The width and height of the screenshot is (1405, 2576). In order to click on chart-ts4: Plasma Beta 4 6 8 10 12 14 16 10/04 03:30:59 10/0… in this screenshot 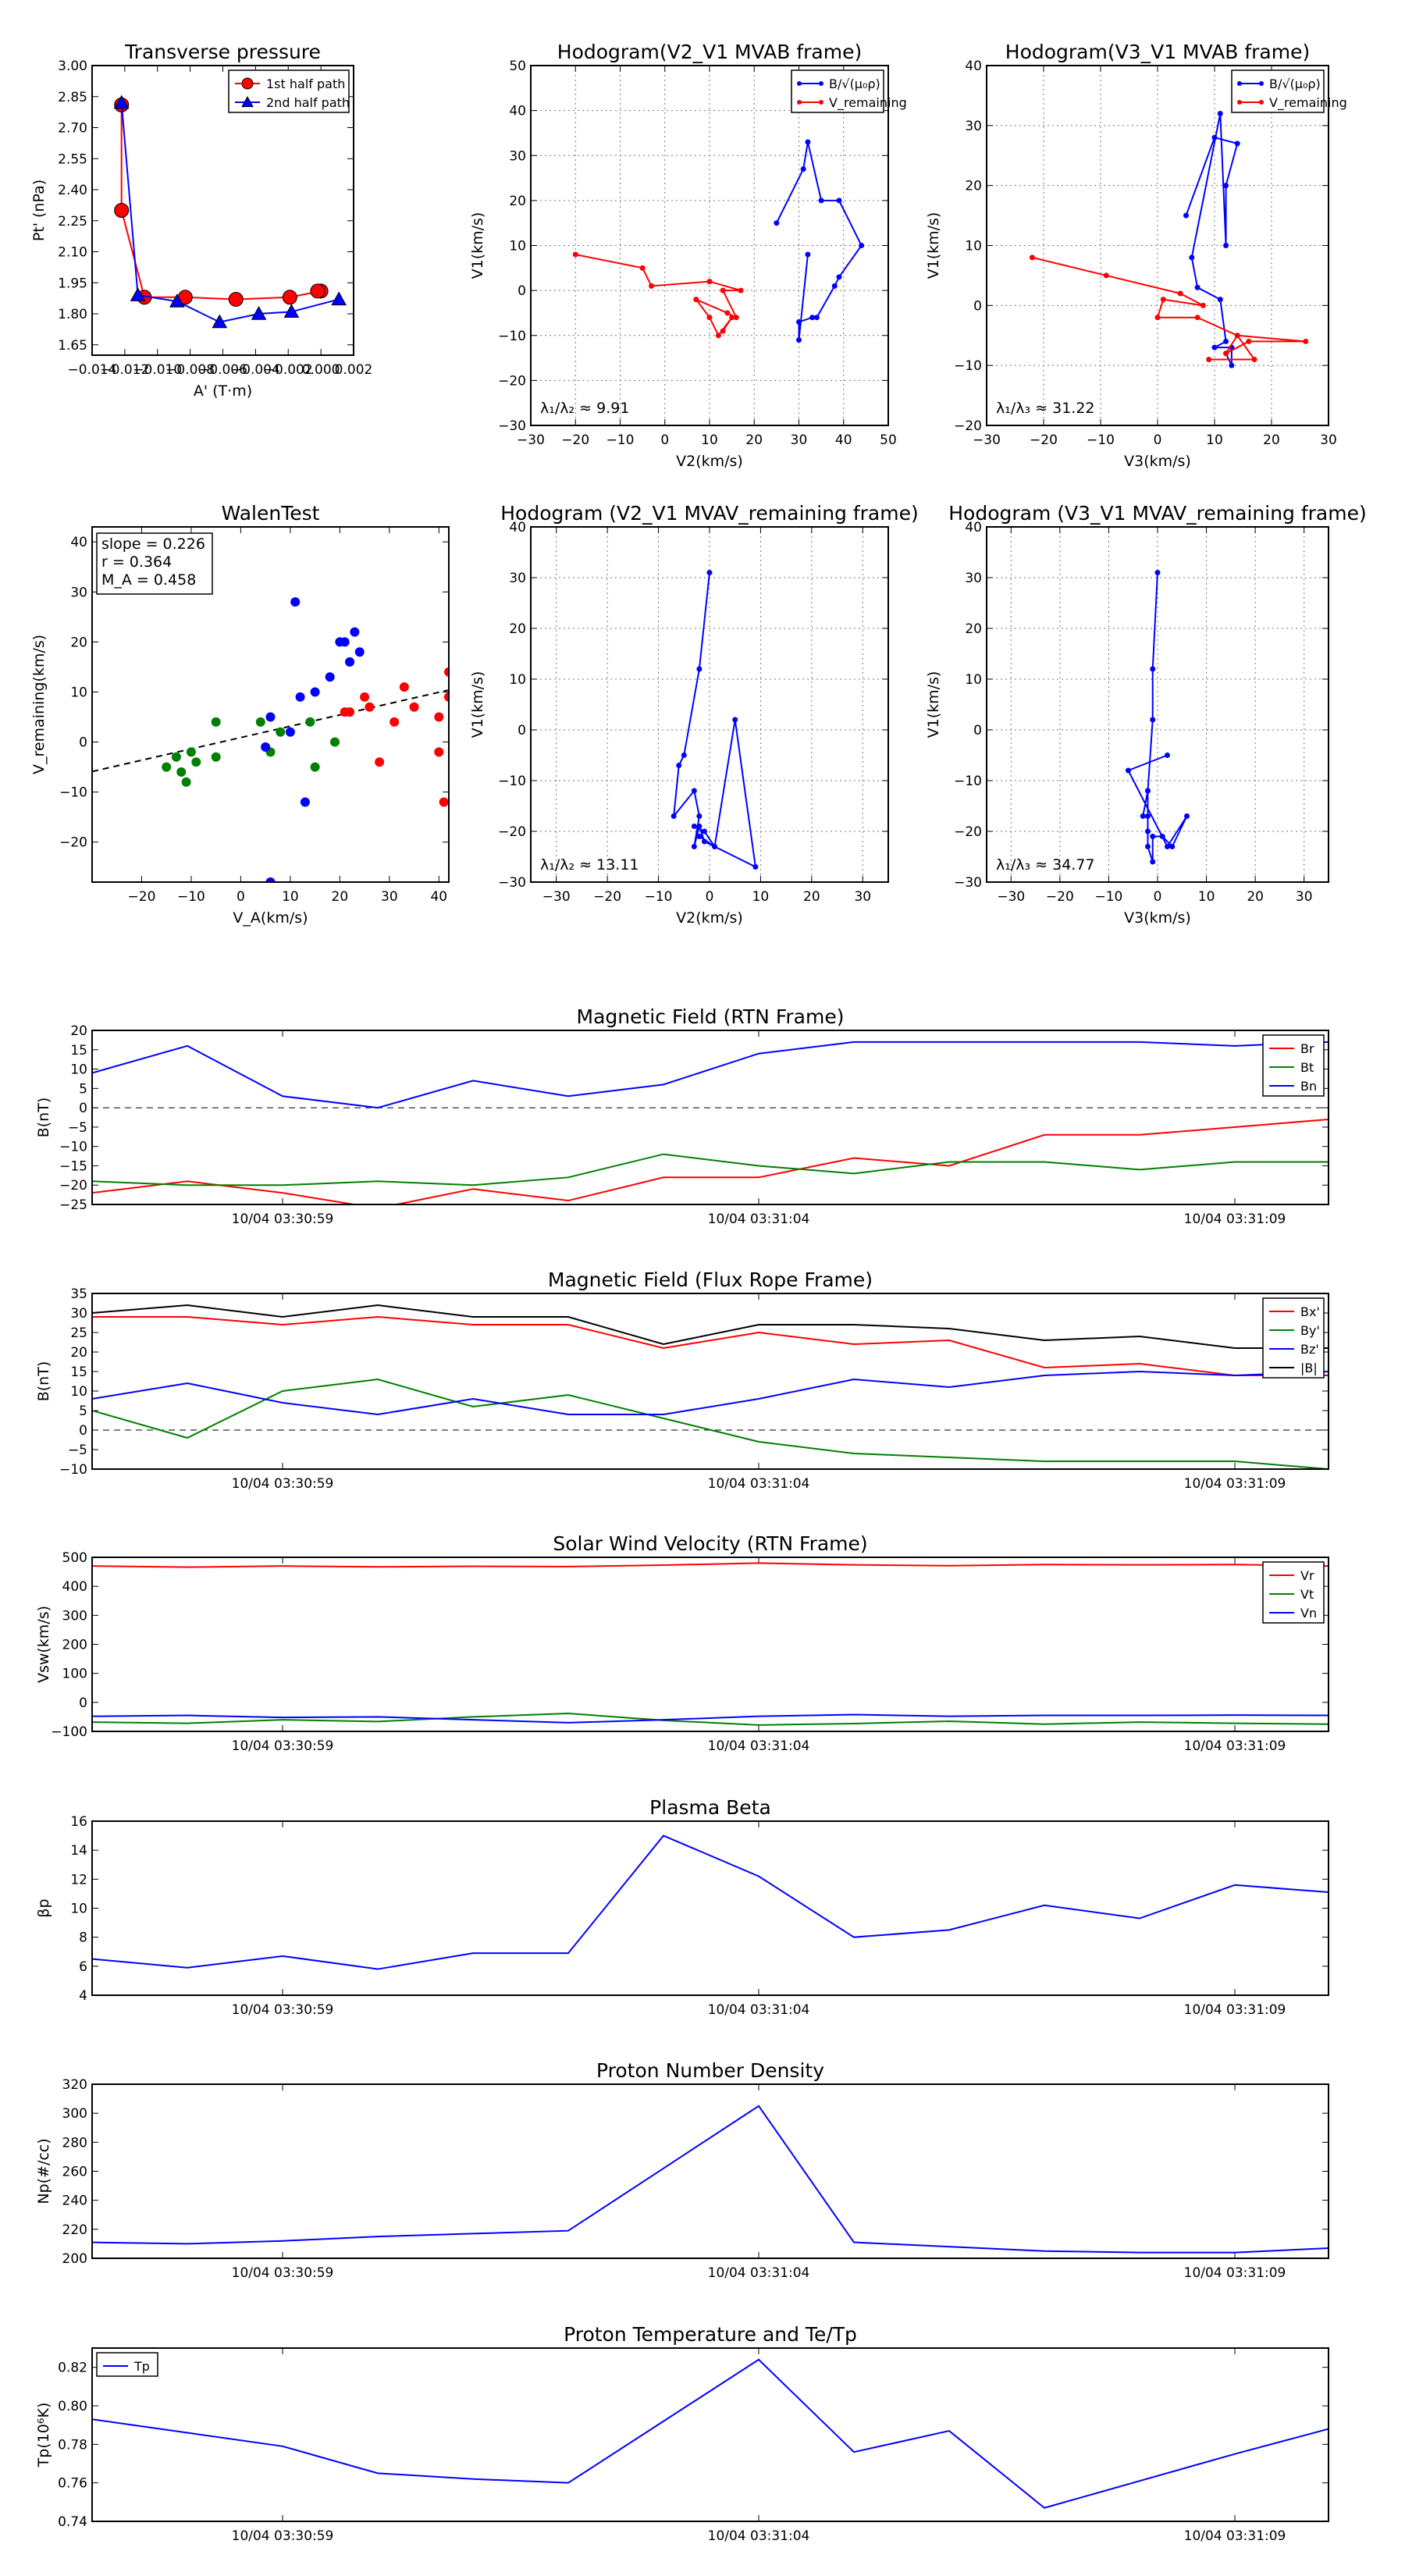, I will do `click(682, 1907)`.